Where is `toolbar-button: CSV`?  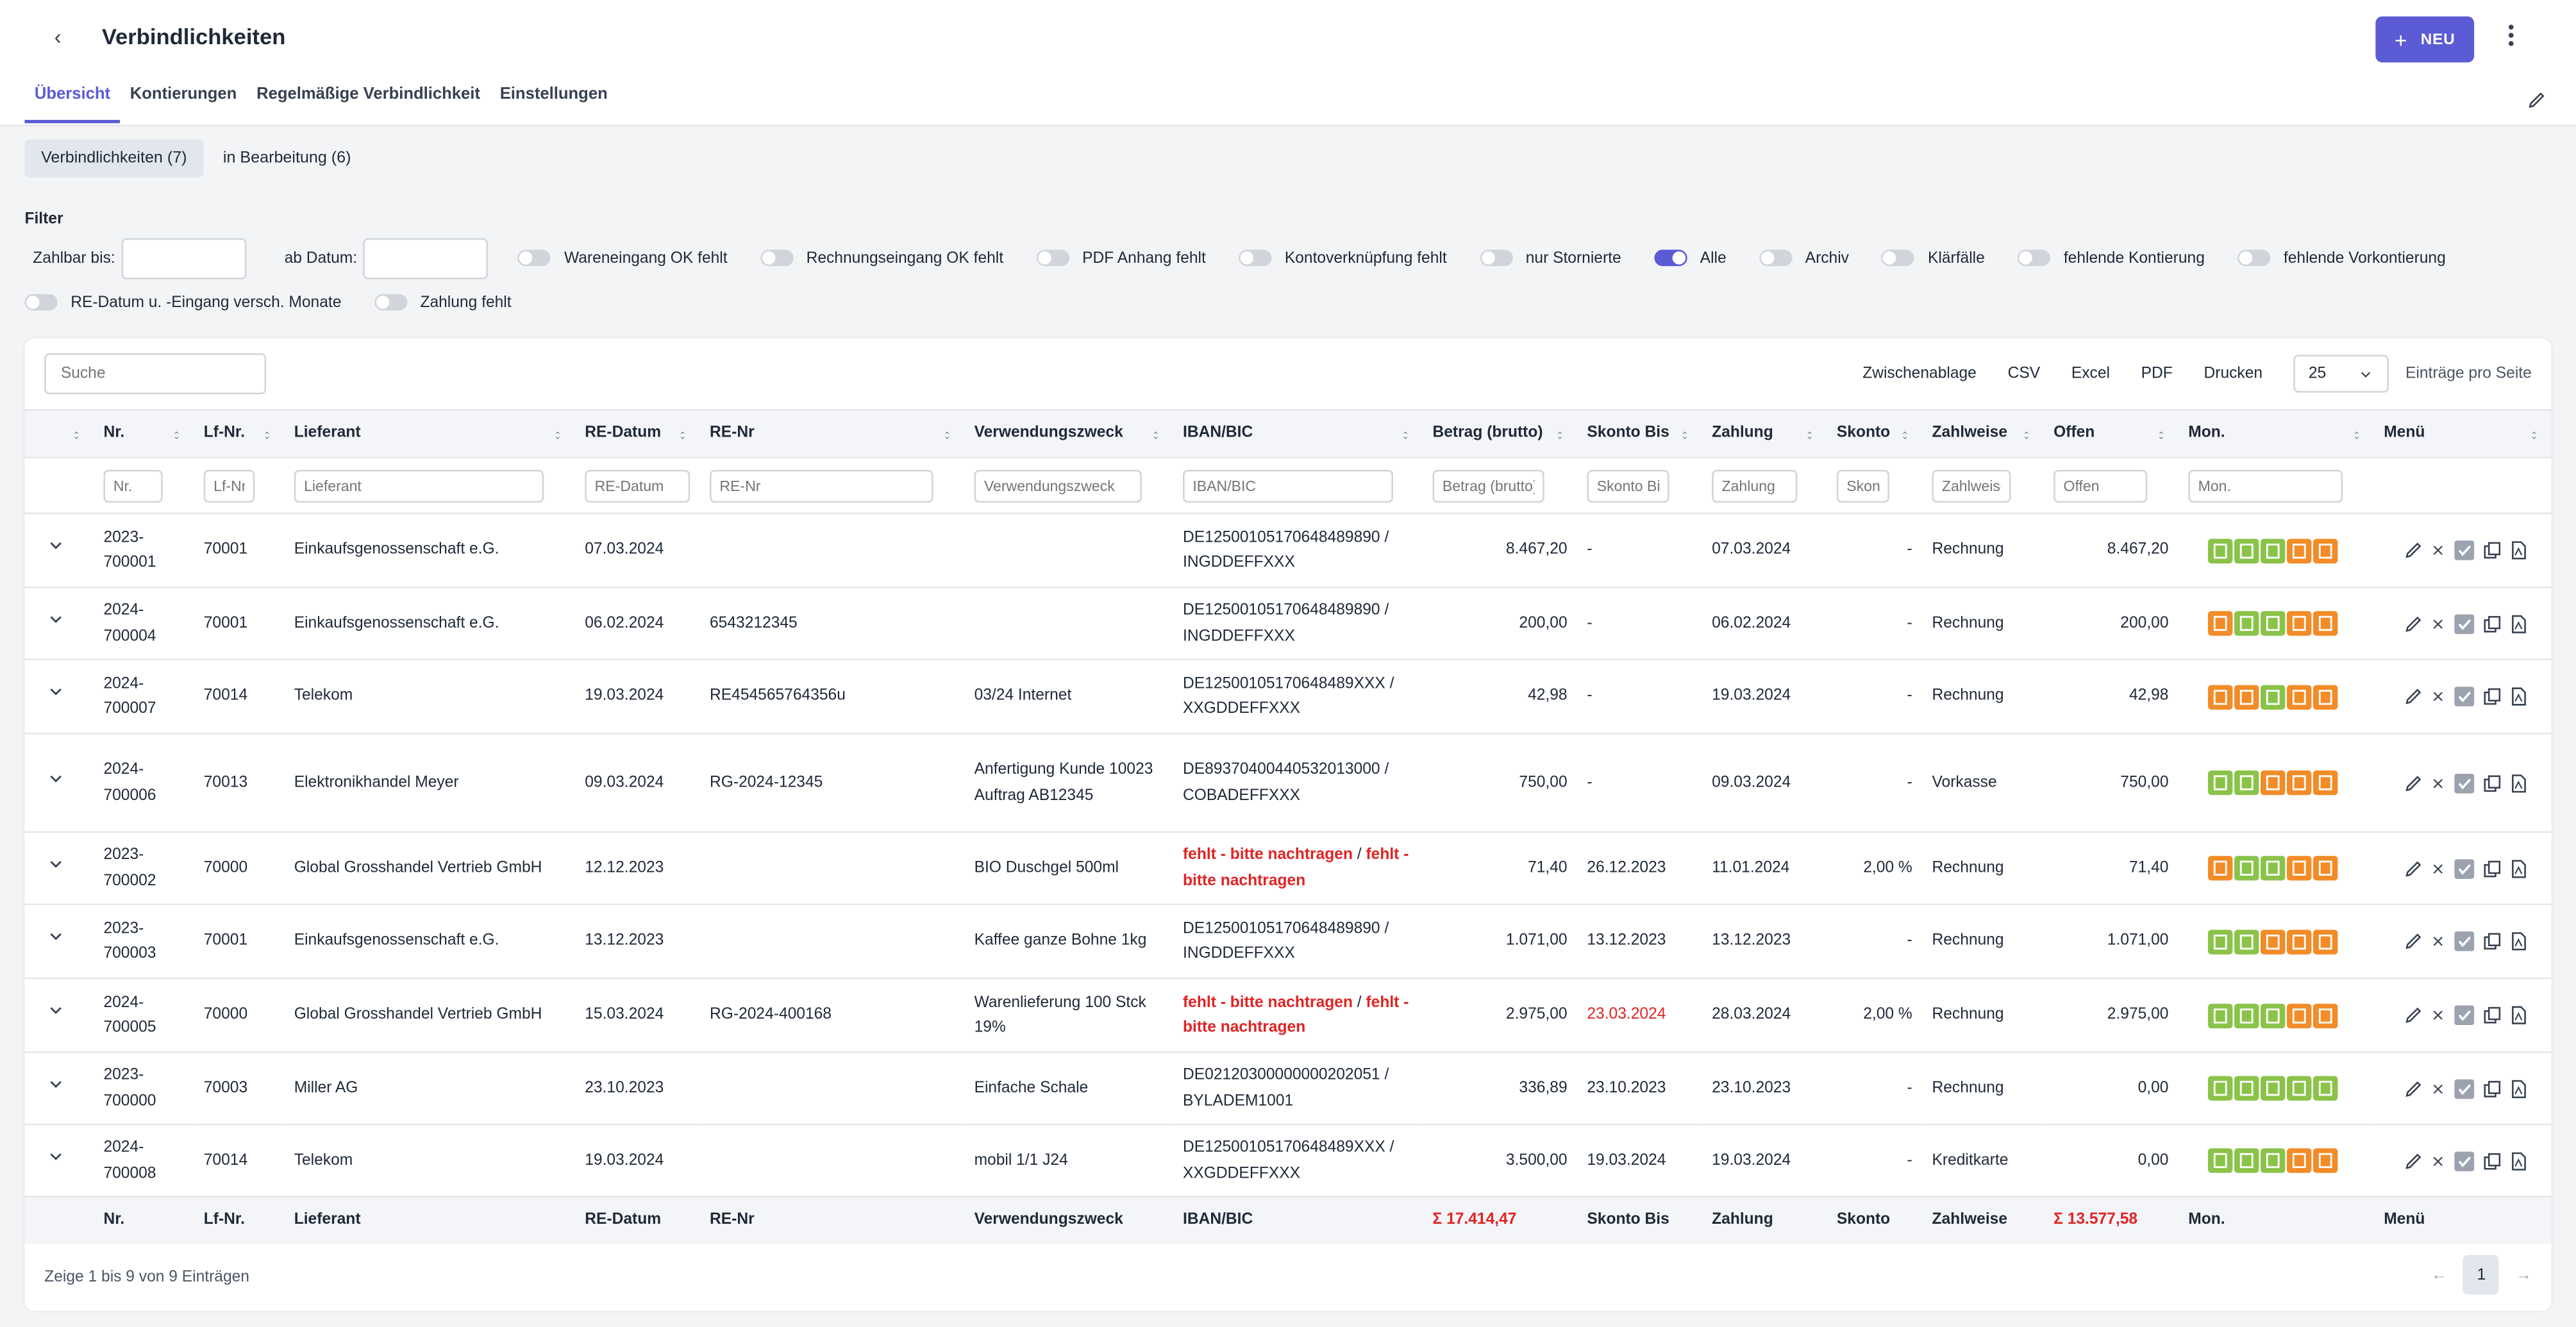
toolbar-button: CSV is located at coordinates (2024, 374).